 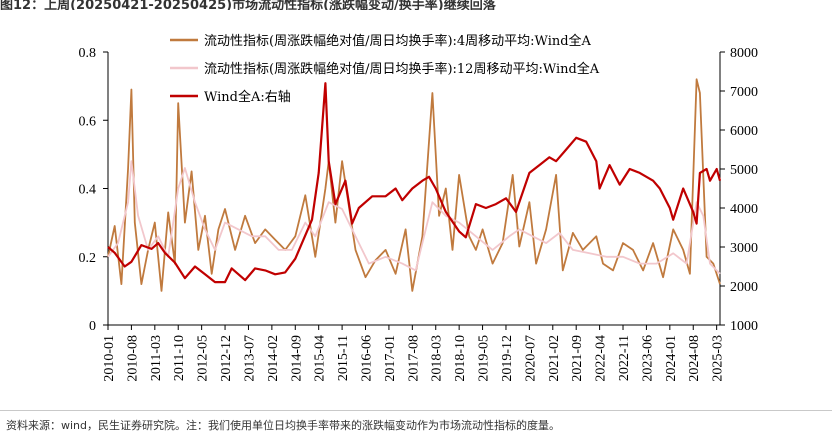 What do you see at coordinates (156, 358) in the screenshot?
I see `x-tick-label: 2011-03` at bounding box center [156, 358].